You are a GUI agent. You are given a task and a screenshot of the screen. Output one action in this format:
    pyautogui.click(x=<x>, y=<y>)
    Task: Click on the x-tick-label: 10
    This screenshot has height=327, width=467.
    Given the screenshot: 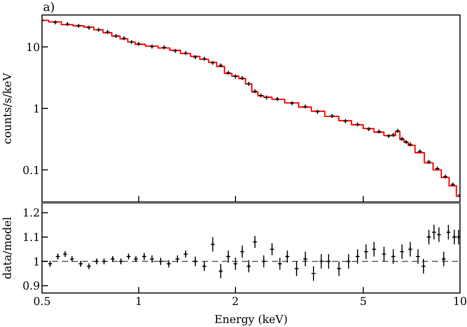 What is the action you would take?
    pyautogui.click(x=460, y=301)
    